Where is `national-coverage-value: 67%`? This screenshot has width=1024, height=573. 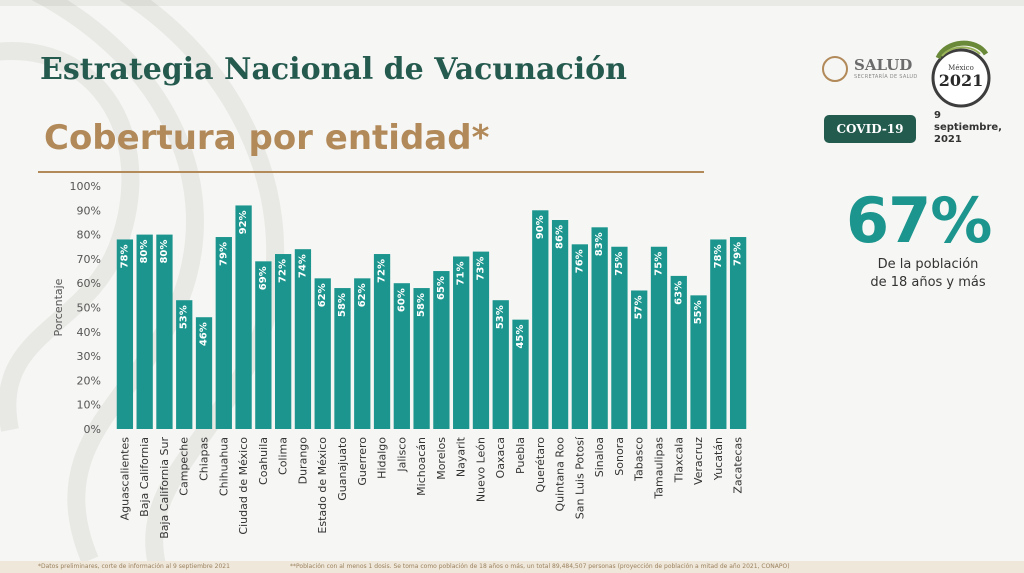 national-coverage-value: 67% is located at coordinates (919, 220).